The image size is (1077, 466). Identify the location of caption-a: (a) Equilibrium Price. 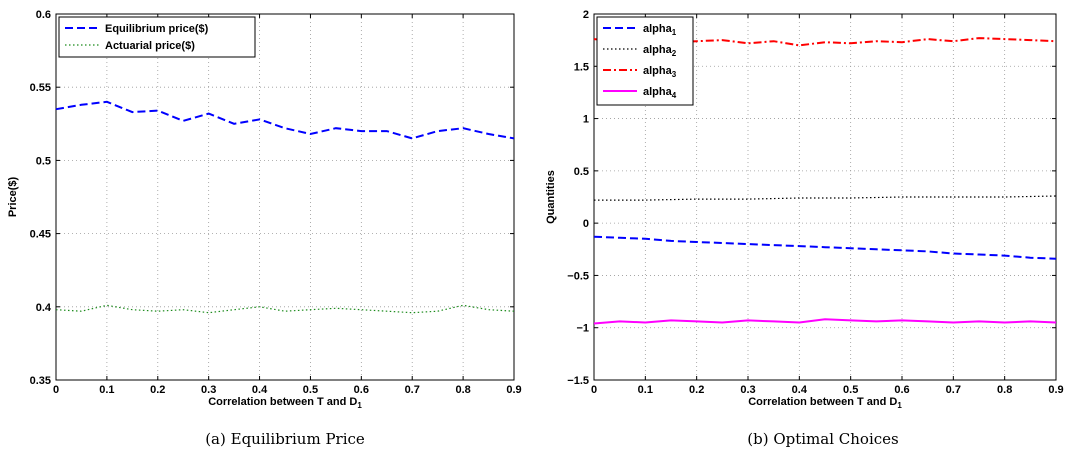
(285, 439).